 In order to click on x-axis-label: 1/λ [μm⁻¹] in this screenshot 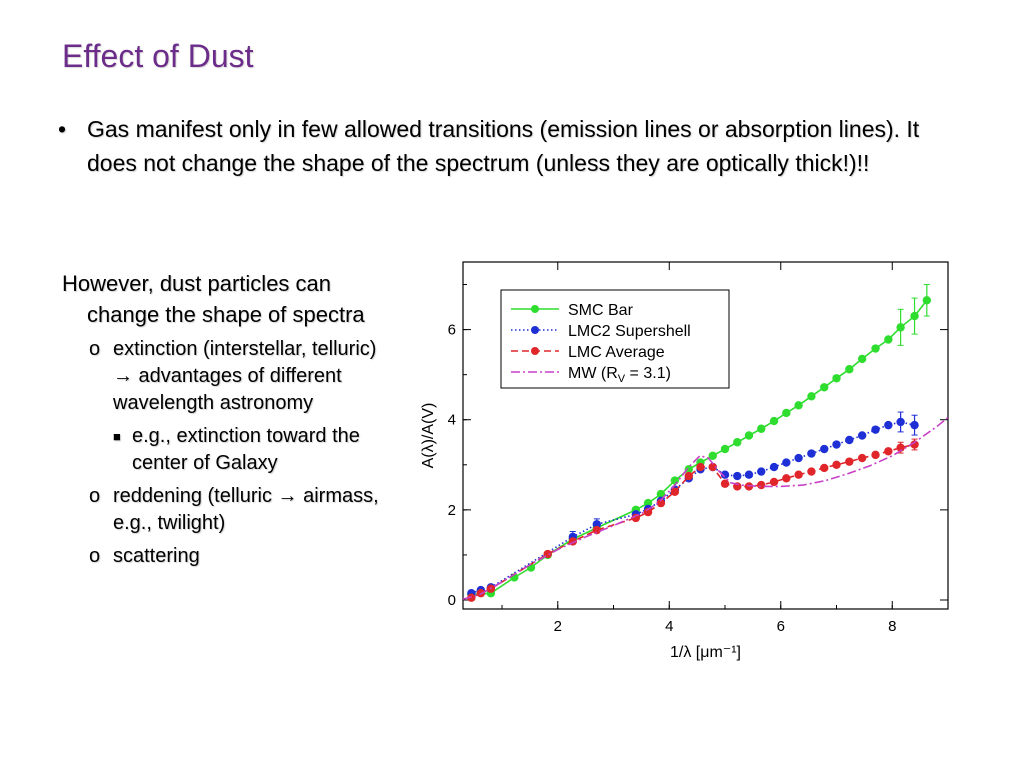, I will do `click(705, 652)`.